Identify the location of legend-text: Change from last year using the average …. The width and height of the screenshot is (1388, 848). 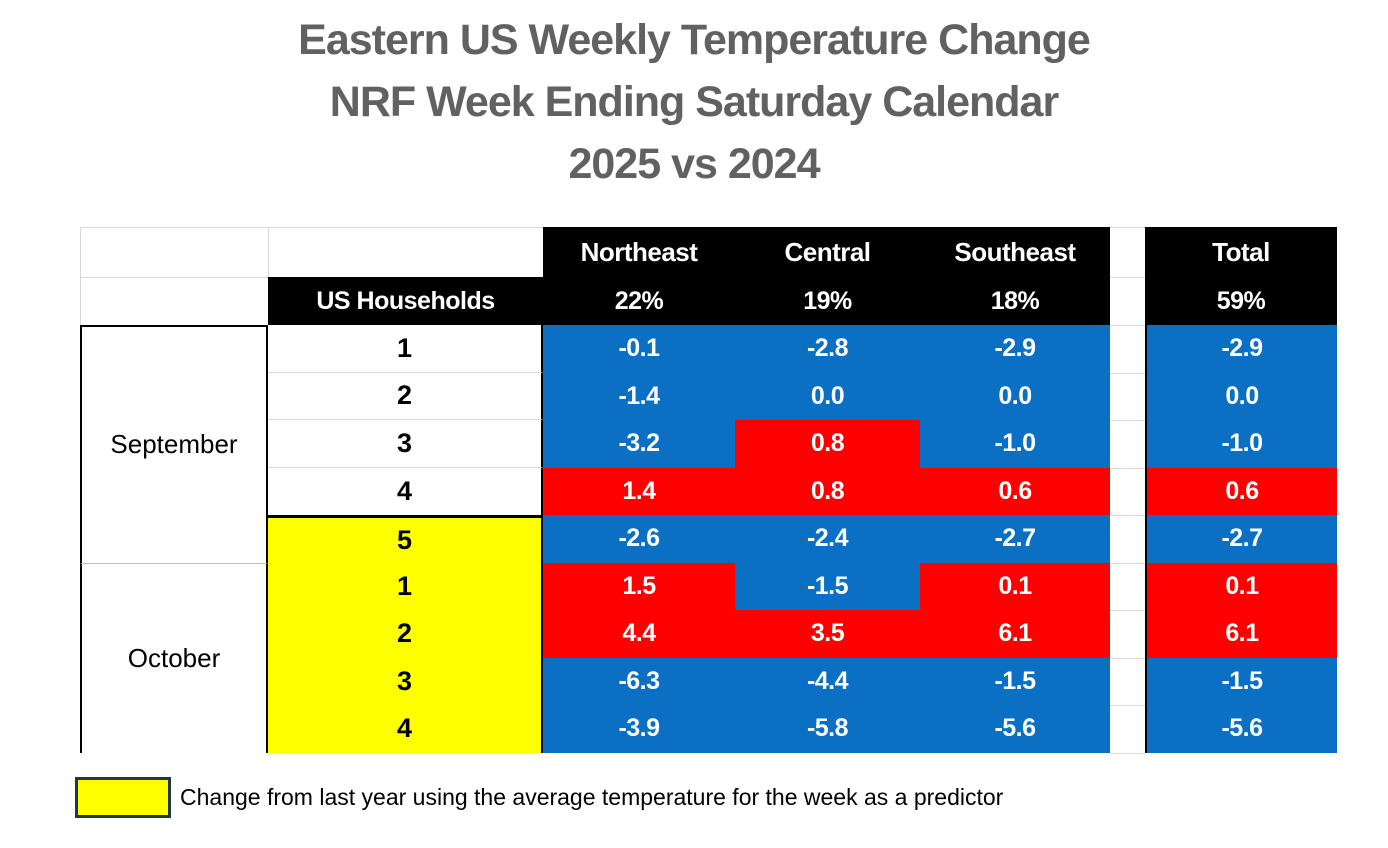
(592, 797).